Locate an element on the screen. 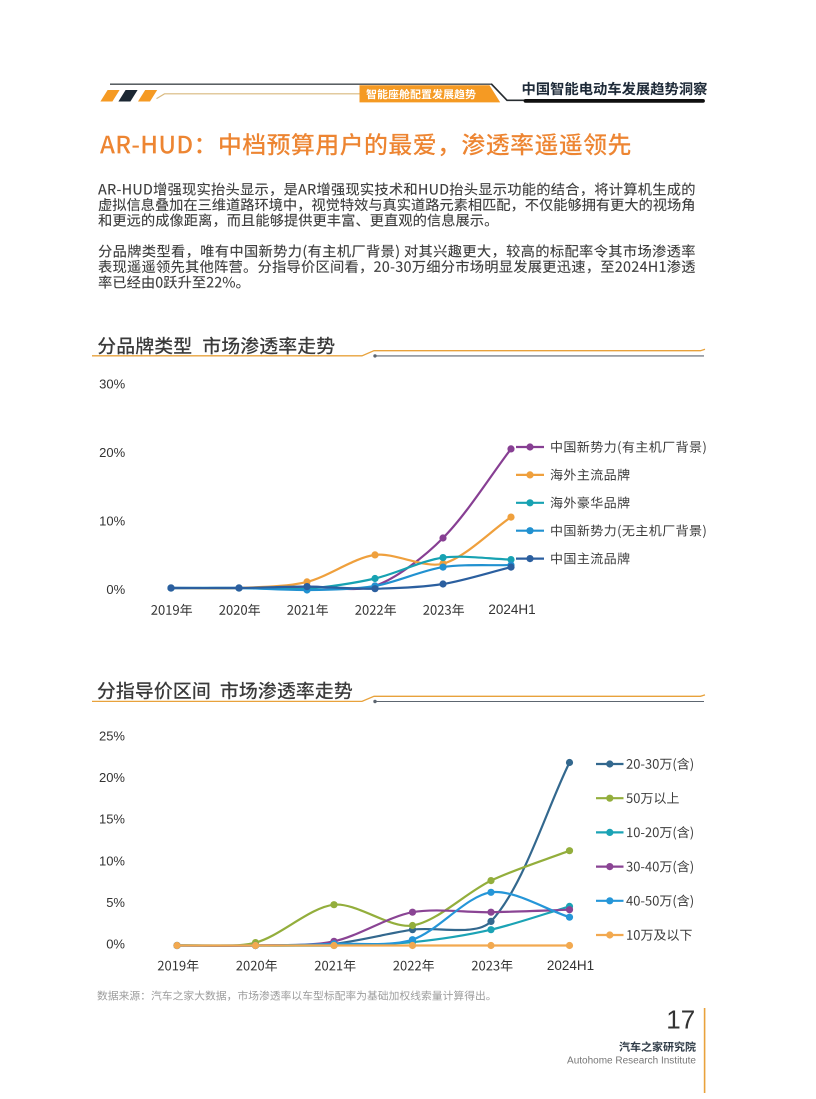 This screenshot has height=1099, width=816. svg-text: 5% is located at coordinates (115, 902).